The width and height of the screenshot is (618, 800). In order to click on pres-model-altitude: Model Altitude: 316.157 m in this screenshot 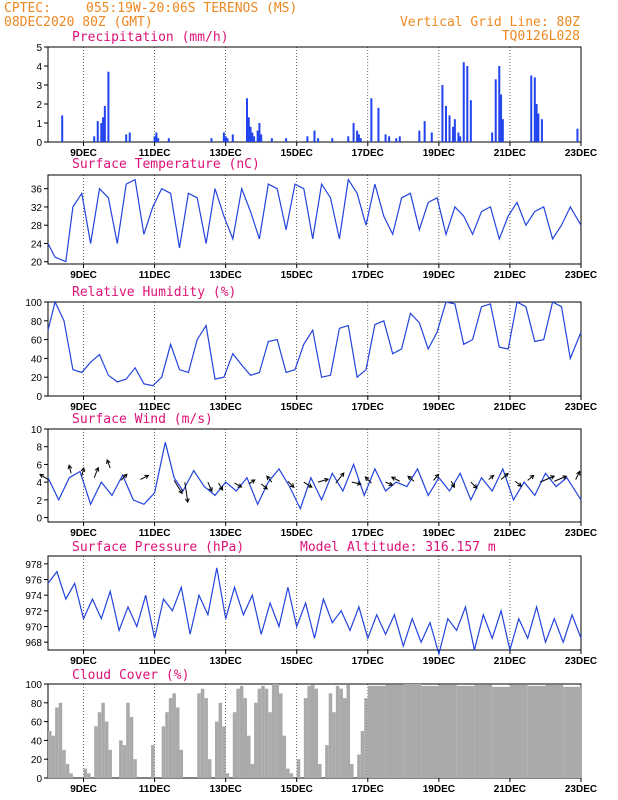, I will do `click(398, 547)`.